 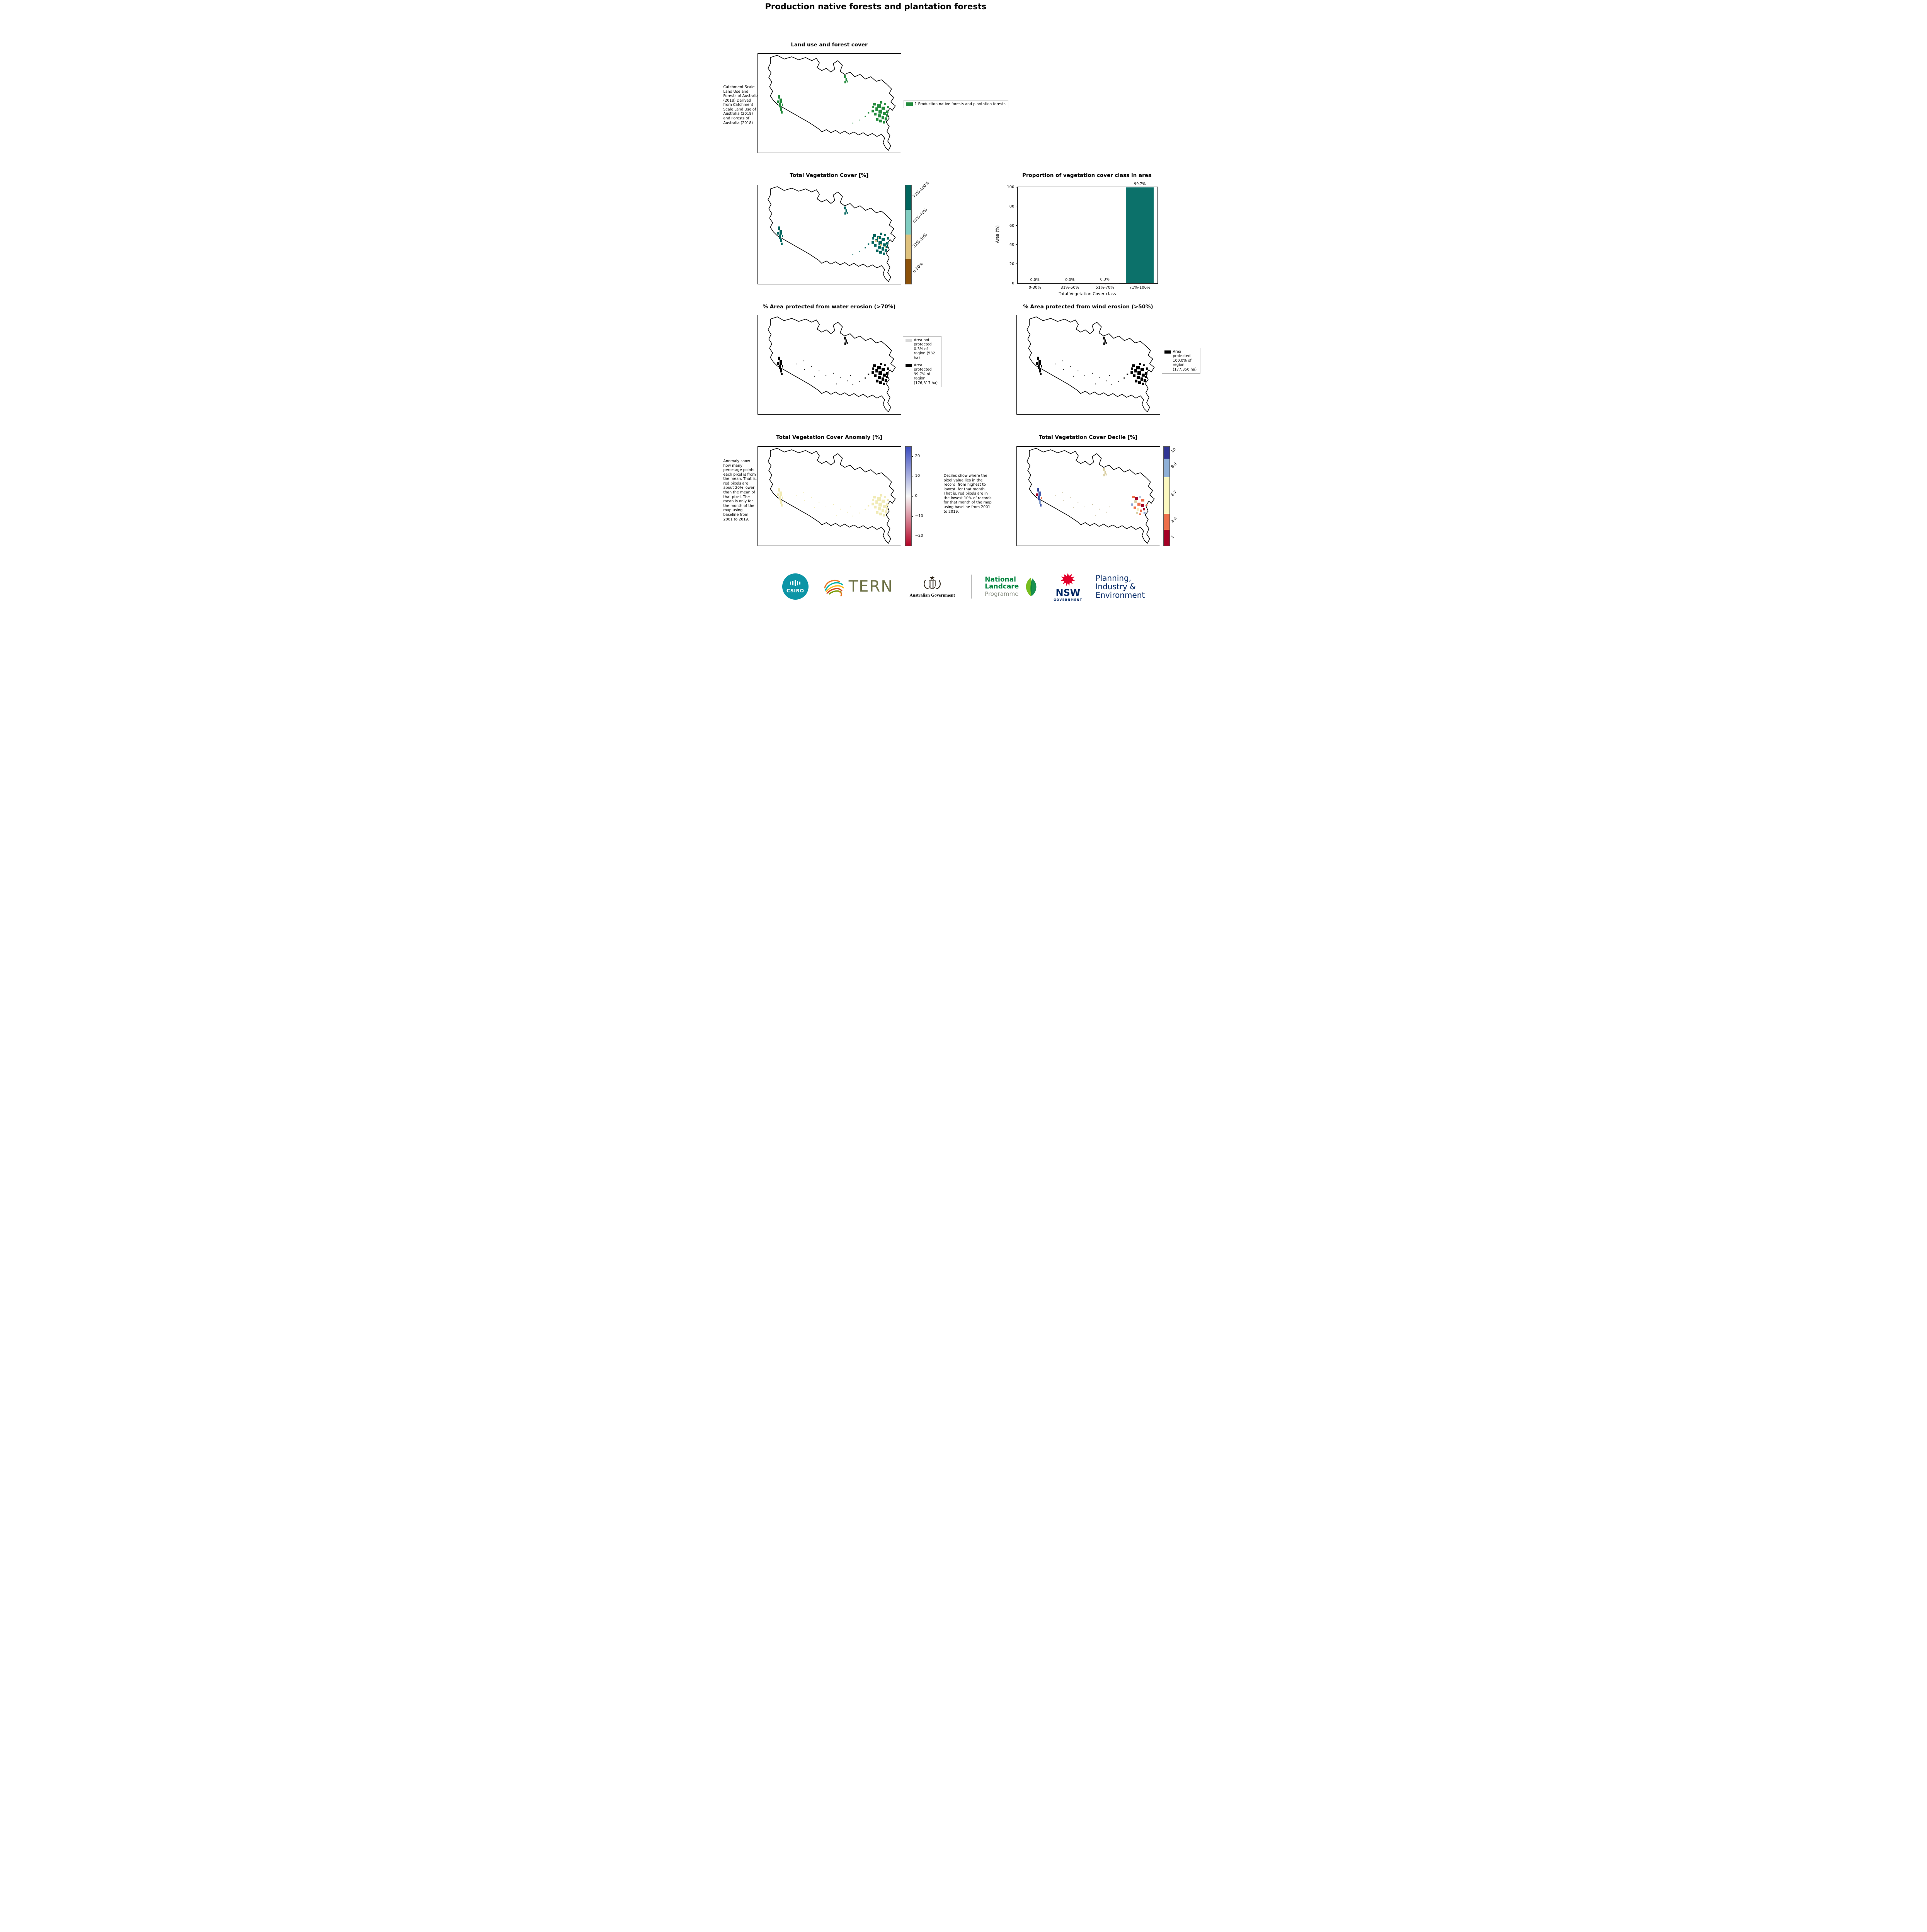 What do you see at coordinates (1167, 352) in the screenshot?
I see `wind-protected-swatch` at bounding box center [1167, 352].